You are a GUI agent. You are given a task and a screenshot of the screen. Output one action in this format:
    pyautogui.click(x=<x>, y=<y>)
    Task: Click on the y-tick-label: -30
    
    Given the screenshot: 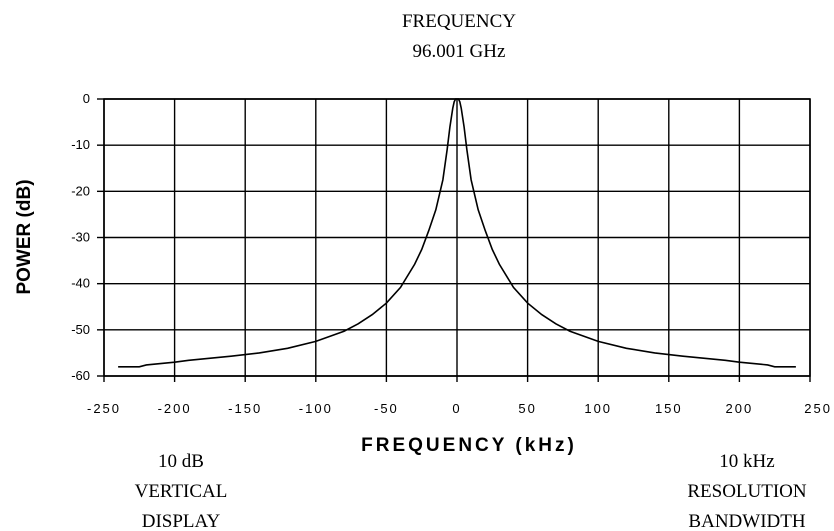 What is the action you would take?
    pyautogui.click(x=80, y=237)
    